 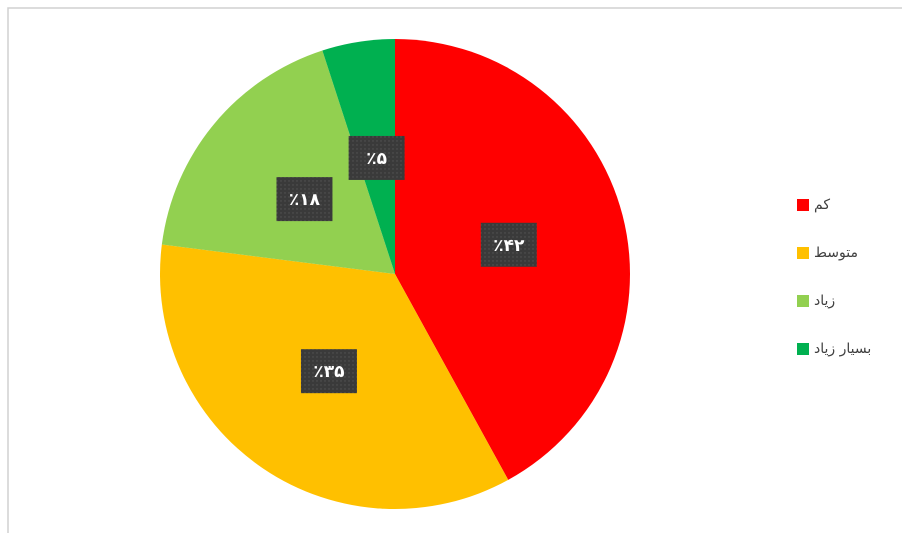 I want to click on value-label: ٪۵, so click(x=376, y=159).